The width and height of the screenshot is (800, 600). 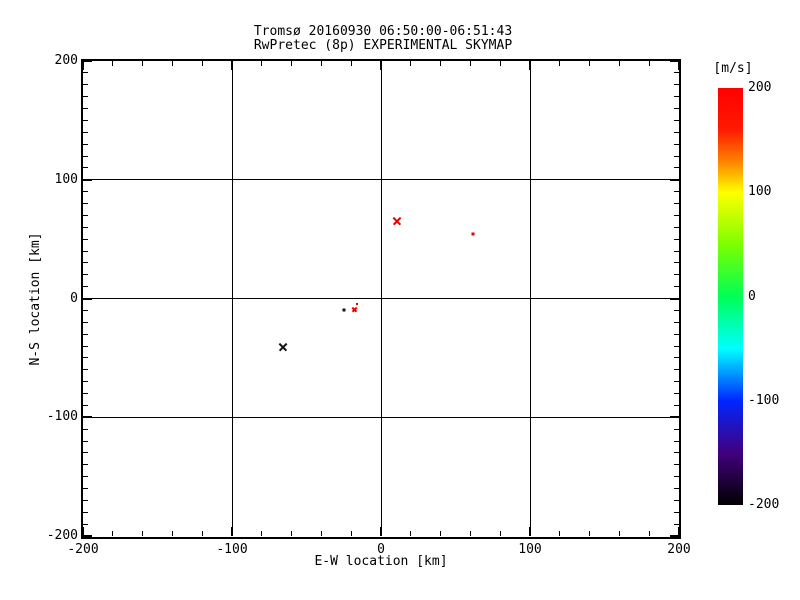 What do you see at coordinates (760, 192) in the screenshot?
I see `colorbar-tick-label: 100` at bounding box center [760, 192].